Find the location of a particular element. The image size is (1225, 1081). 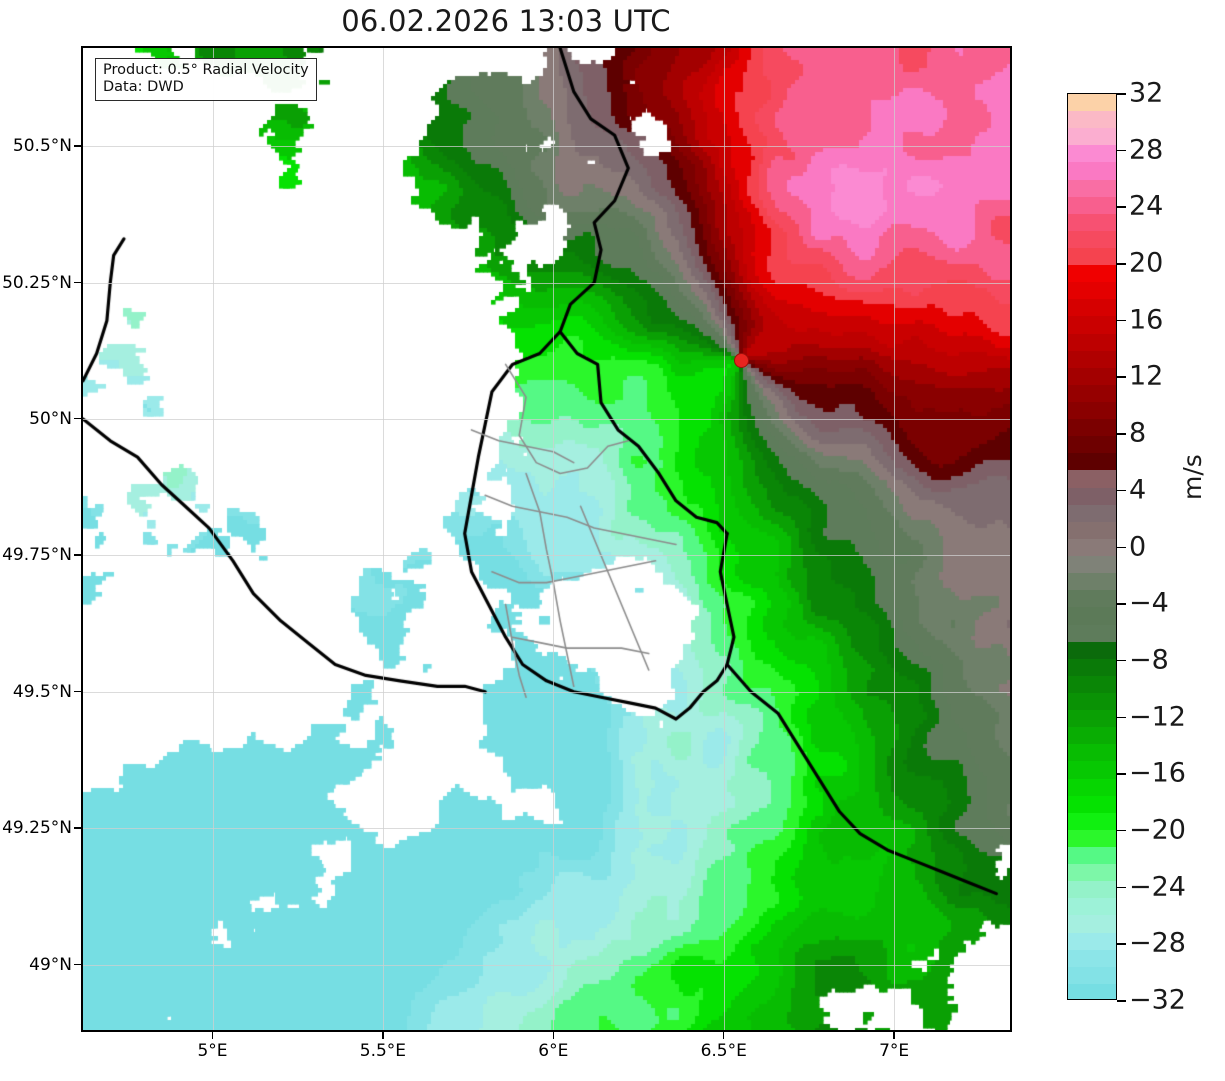

colorbar is located at coordinates (1092, 546).